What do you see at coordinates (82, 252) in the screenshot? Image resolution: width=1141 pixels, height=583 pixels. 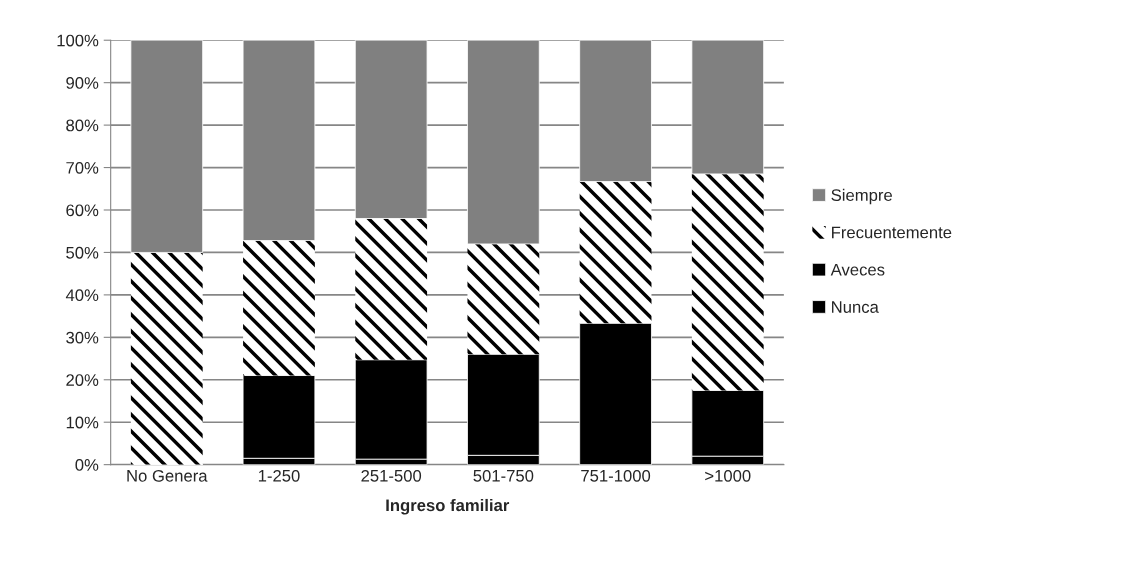 I see `y-tick-label: 50%` at bounding box center [82, 252].